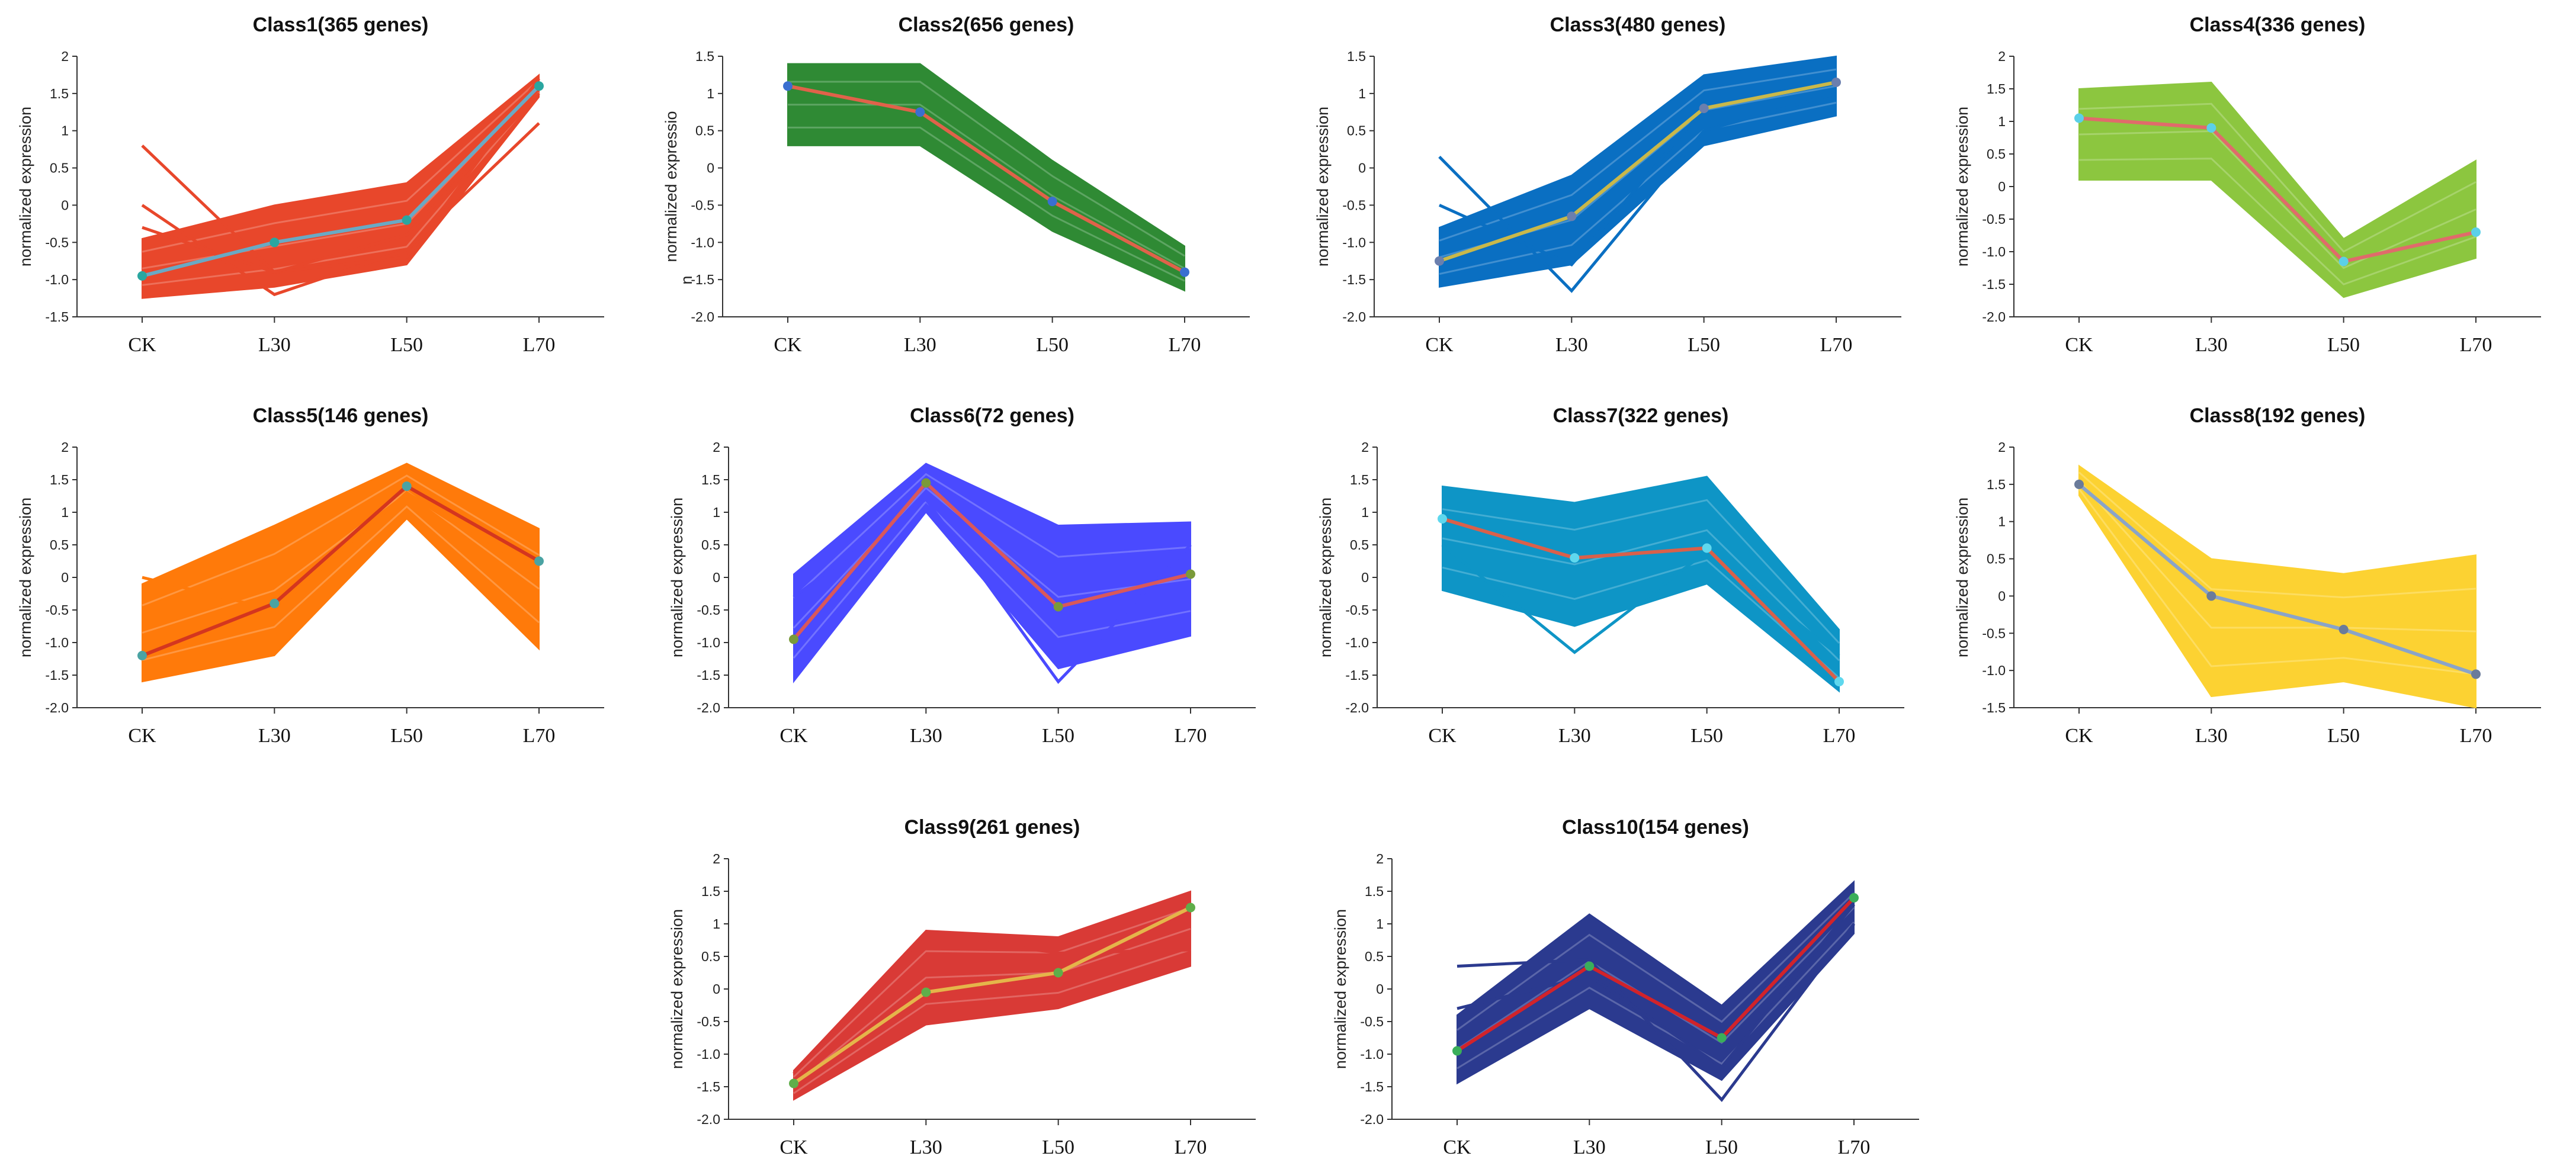 The image size is (2576, 1156). Describe the element at coordinates (2278, 25) in the screenshot. I see `panel-title: Class4(336 genes)` at that location.